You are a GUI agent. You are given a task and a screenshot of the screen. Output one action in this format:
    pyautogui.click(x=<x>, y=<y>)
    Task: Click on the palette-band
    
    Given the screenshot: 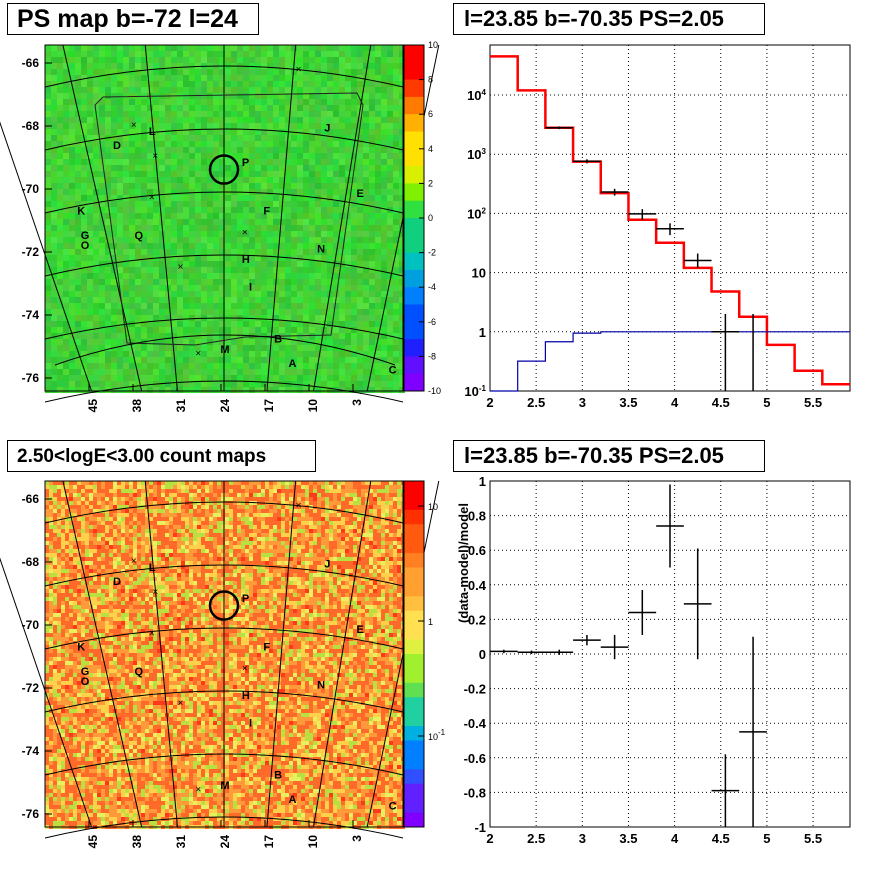 What is the action you would take?
    pyautogui.click(x=414, y=278)
    